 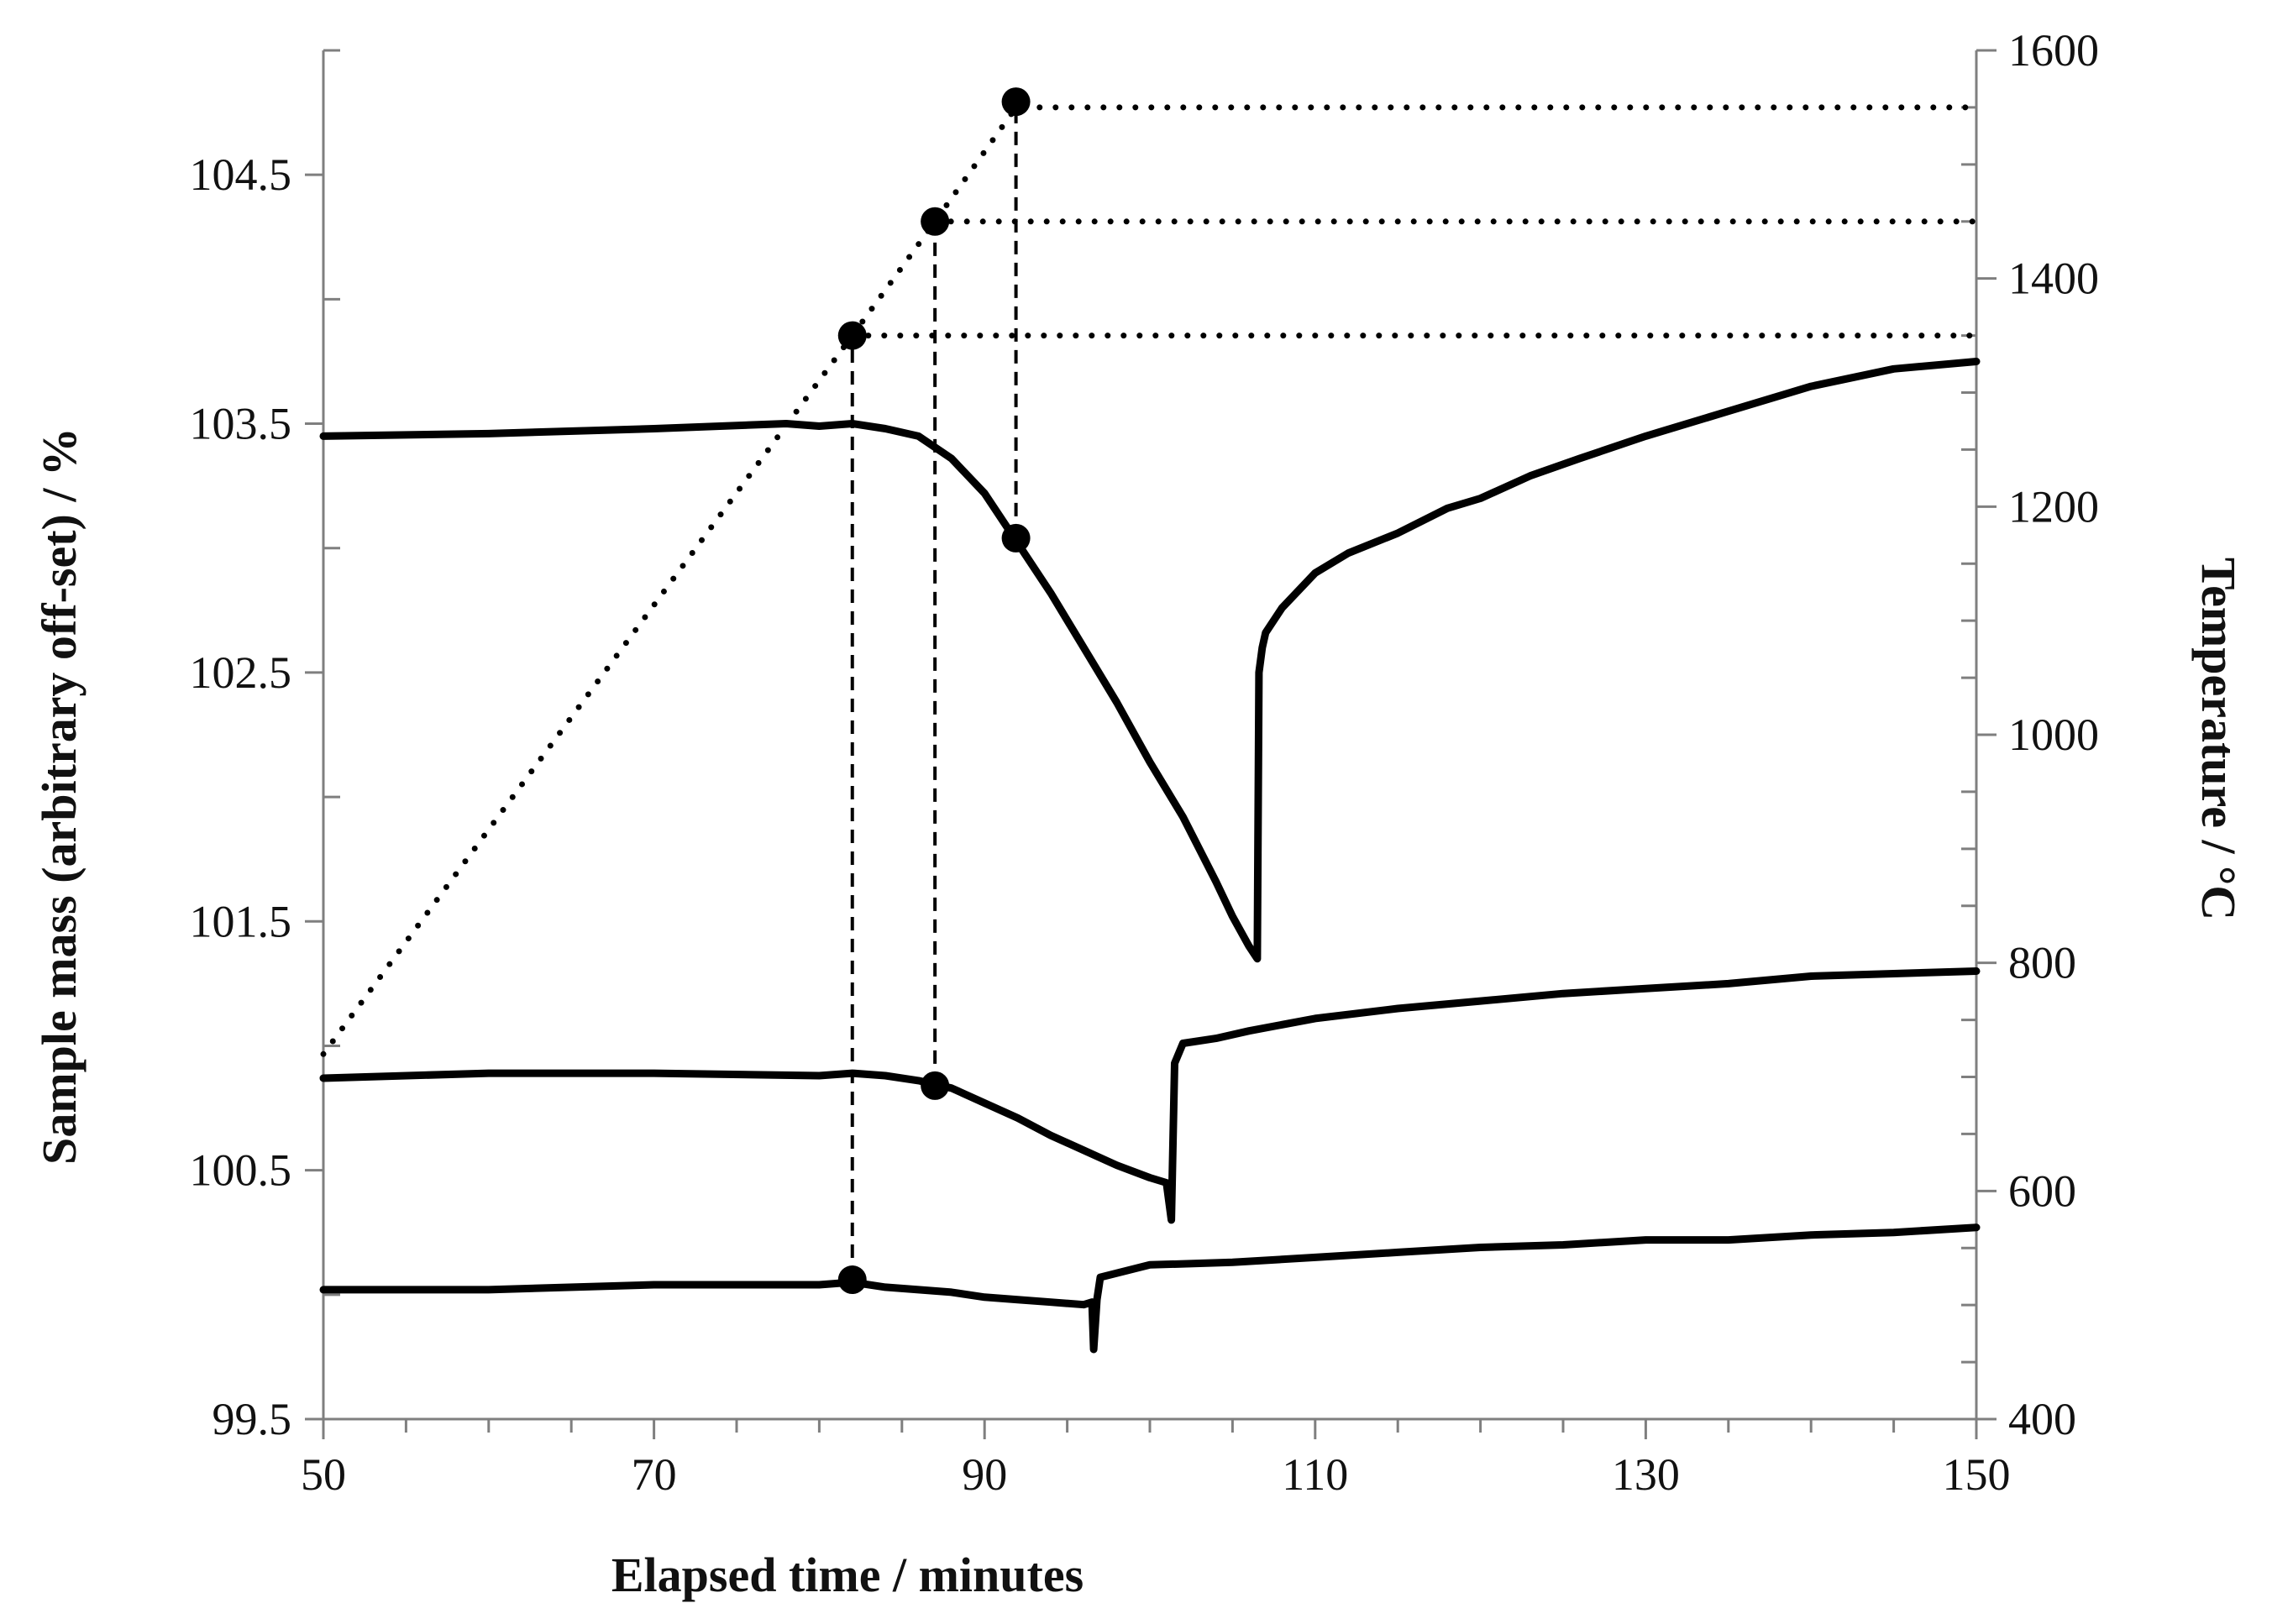 I want to click on y-tick-label: 99.5, so click(x=253, y=1419).